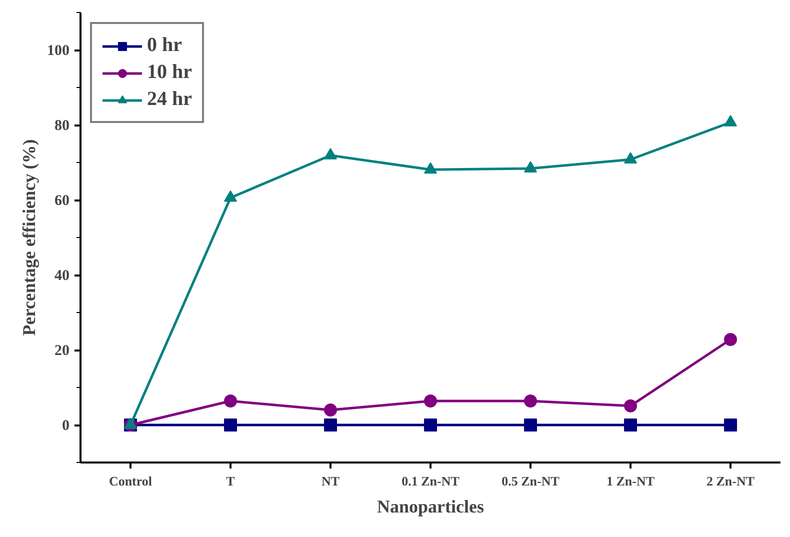  I want to click on y-tick-label: 60, so click(62, 201).